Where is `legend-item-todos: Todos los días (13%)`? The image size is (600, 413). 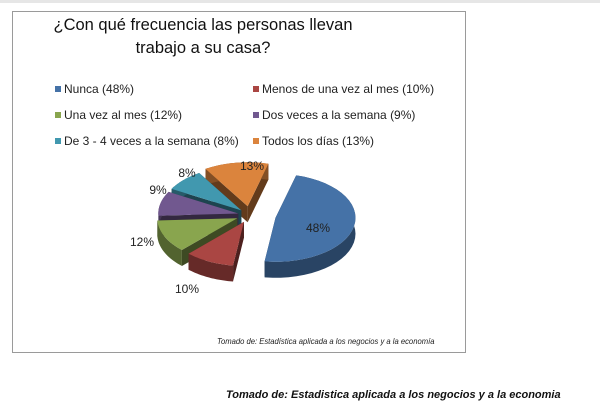 legend-item-todos: Todos los días (13%) is located at coordinates (313, 141).